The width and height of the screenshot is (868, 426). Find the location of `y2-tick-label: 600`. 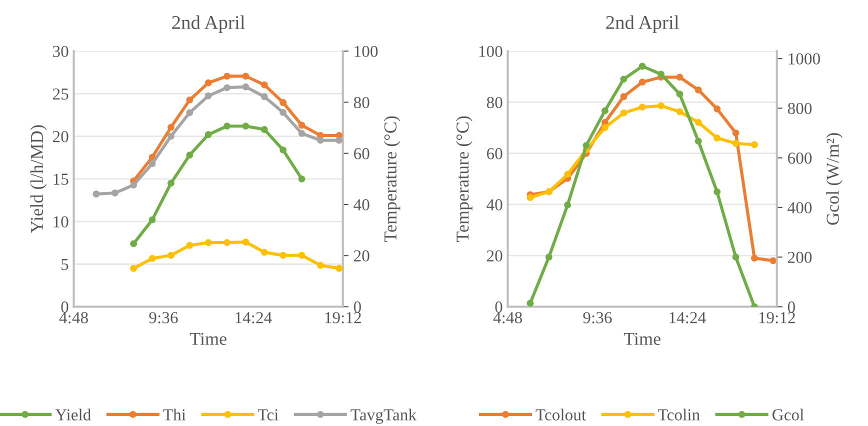

y2-tick-label: 600 is located at coordinates (800, 158).